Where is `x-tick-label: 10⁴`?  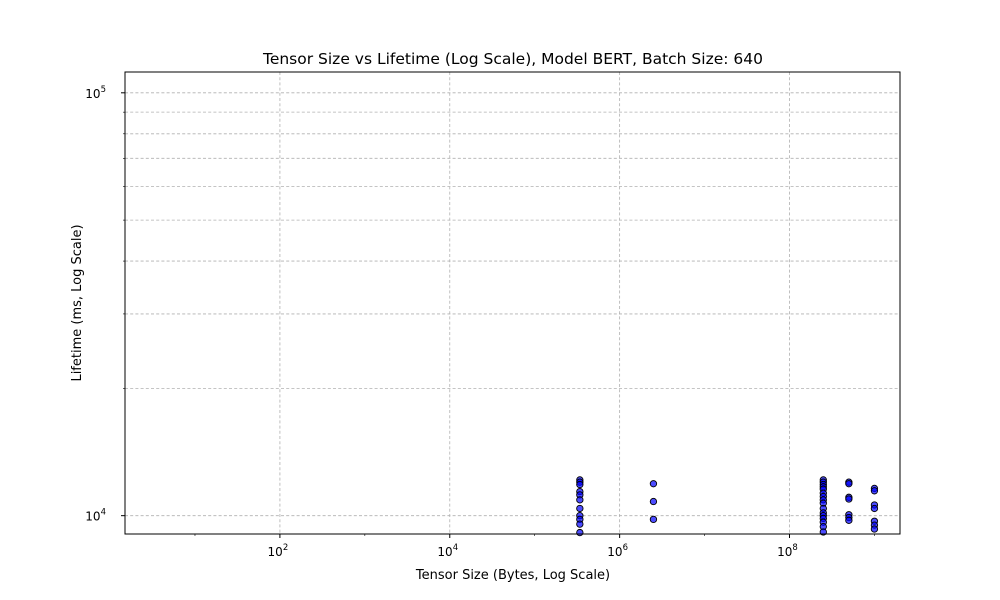 x-tick-label: 10⁴ is located at coordinates (447, 551).